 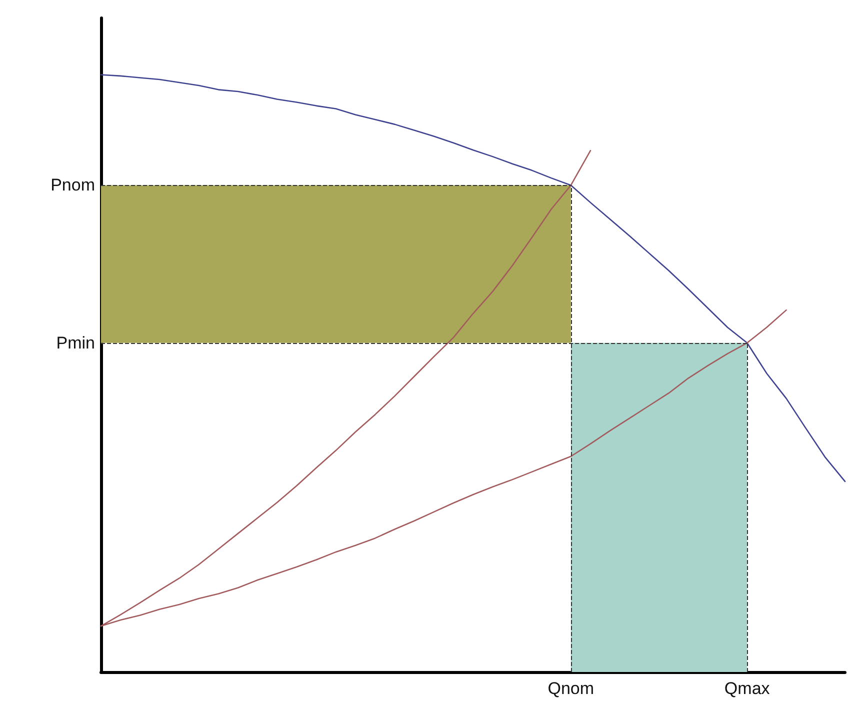 I want to click on ref-line-label: Pmin, so click(x=75, y=342).